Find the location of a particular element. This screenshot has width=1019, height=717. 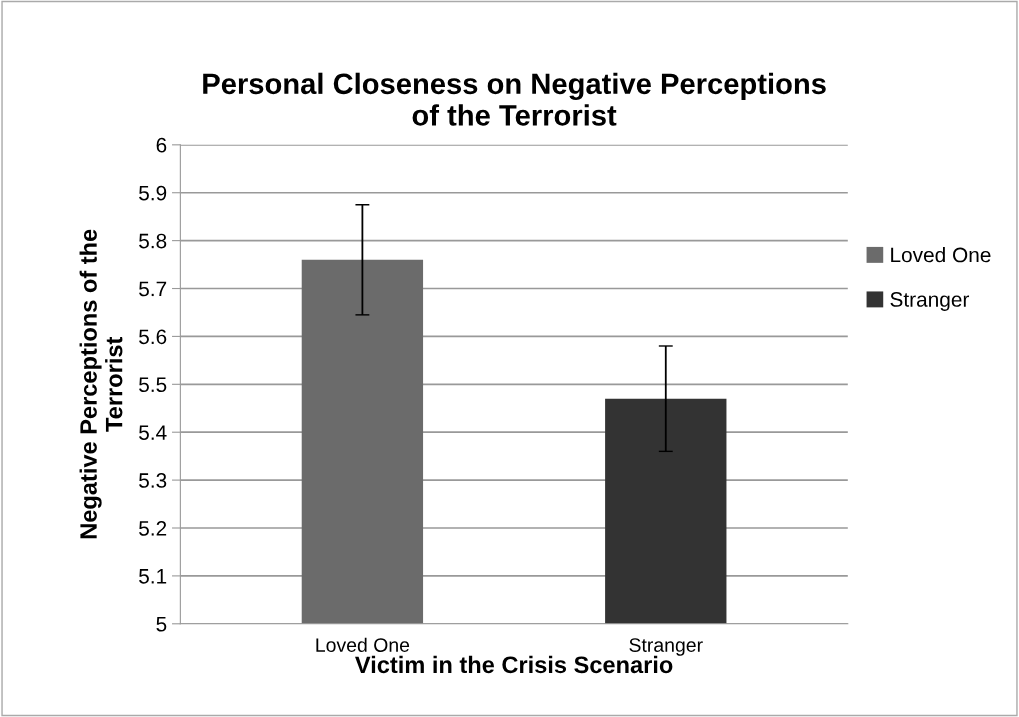

y-tick-label: 5.8 is located at coordinates (153, 241).